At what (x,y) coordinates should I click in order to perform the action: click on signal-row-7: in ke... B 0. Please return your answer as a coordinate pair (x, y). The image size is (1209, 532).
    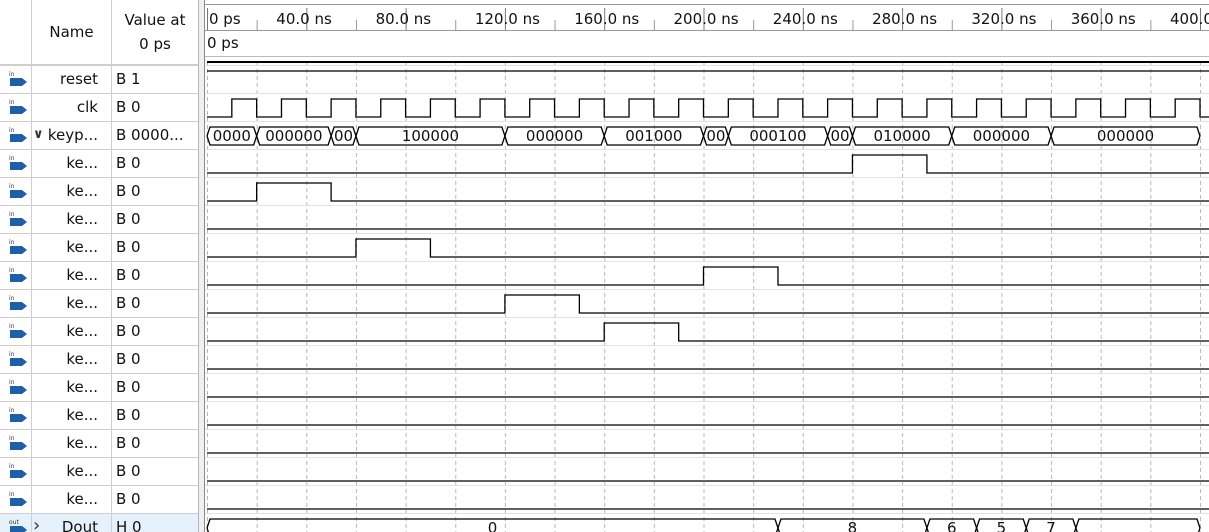
    Looking at the image, I should click on (99, 275).